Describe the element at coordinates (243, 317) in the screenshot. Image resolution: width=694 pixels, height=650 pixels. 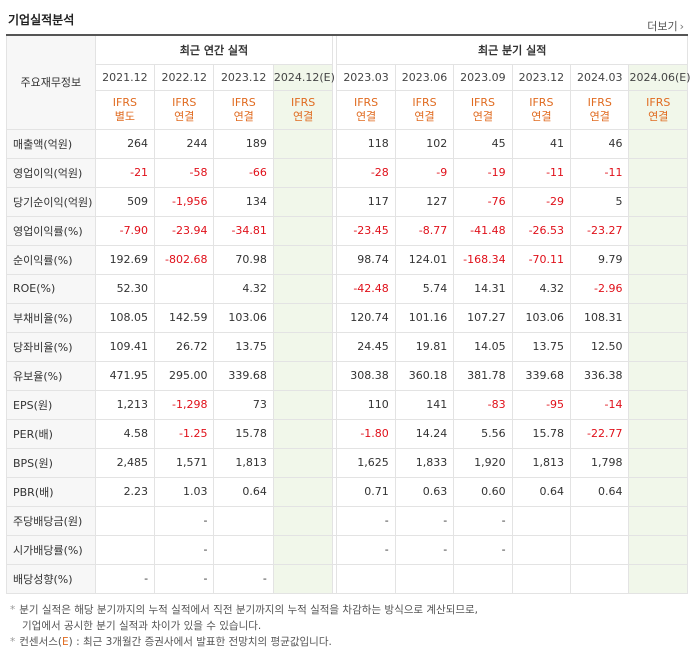
I see `annual-value-cell: 103.06` at that location.